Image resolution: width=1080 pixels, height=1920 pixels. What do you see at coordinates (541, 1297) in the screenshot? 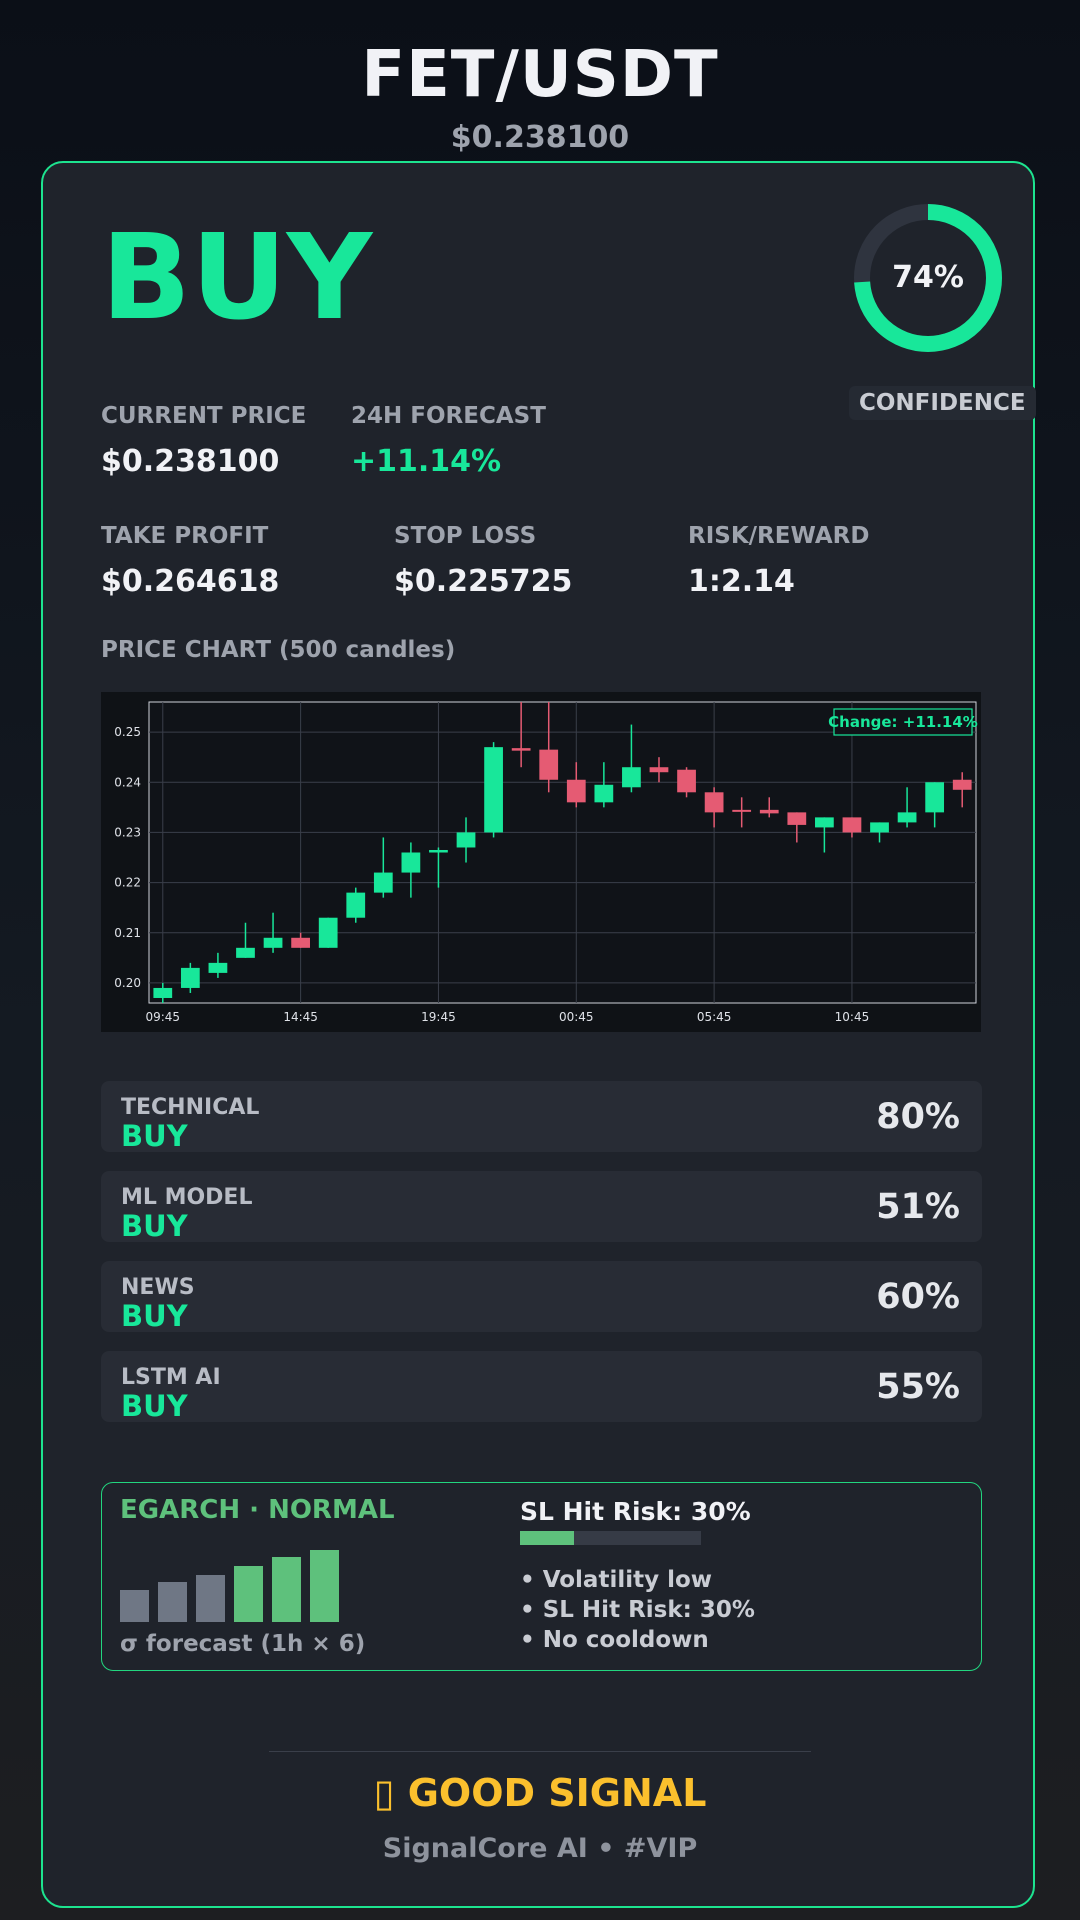
I see `component-news: NEWS BUY 60%` at bounding box center [541, 1297].